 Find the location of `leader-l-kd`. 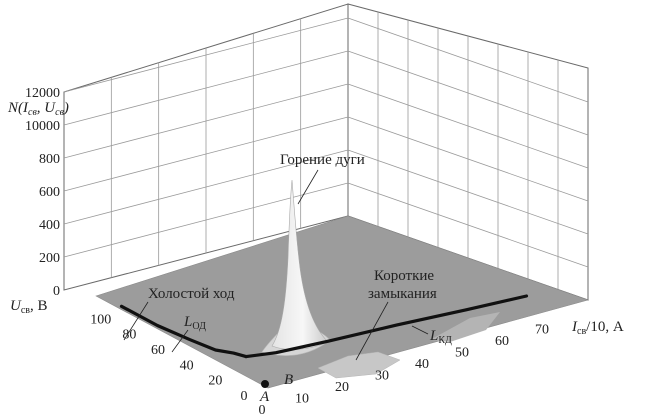

leader-l-kd is located at coordinates (420, 330).